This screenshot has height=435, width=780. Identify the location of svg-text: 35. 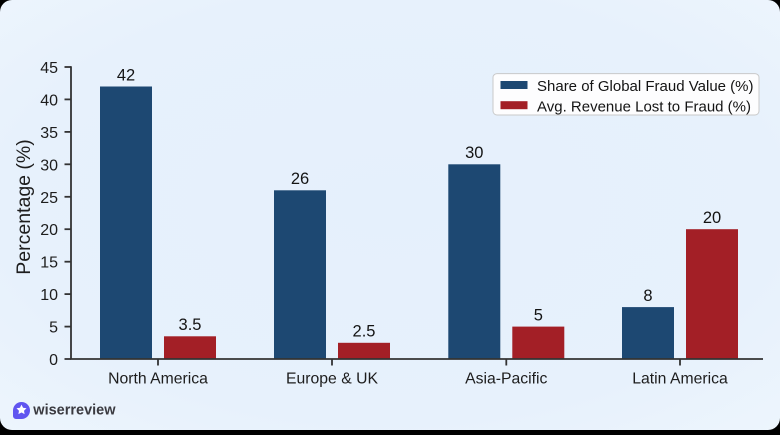
(49, 133).